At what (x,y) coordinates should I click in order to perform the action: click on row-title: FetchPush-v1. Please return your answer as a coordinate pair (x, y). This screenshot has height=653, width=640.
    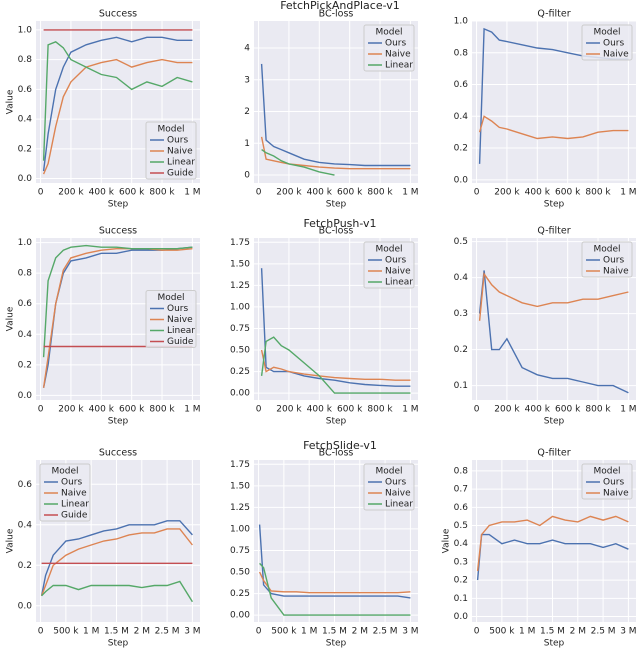
    Looking at the image, I should click on (339, 223).